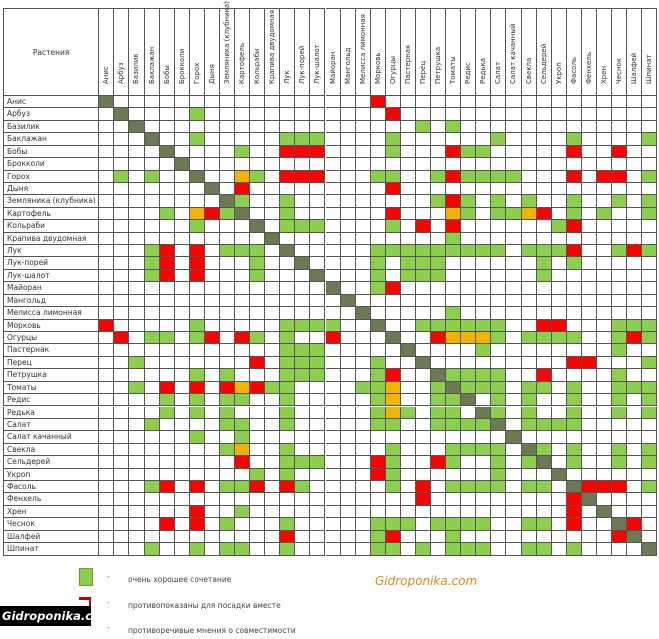 The width and height of the screenshot is (659, 639). I want to click on column-header: Чеснок, so click(620, 52).